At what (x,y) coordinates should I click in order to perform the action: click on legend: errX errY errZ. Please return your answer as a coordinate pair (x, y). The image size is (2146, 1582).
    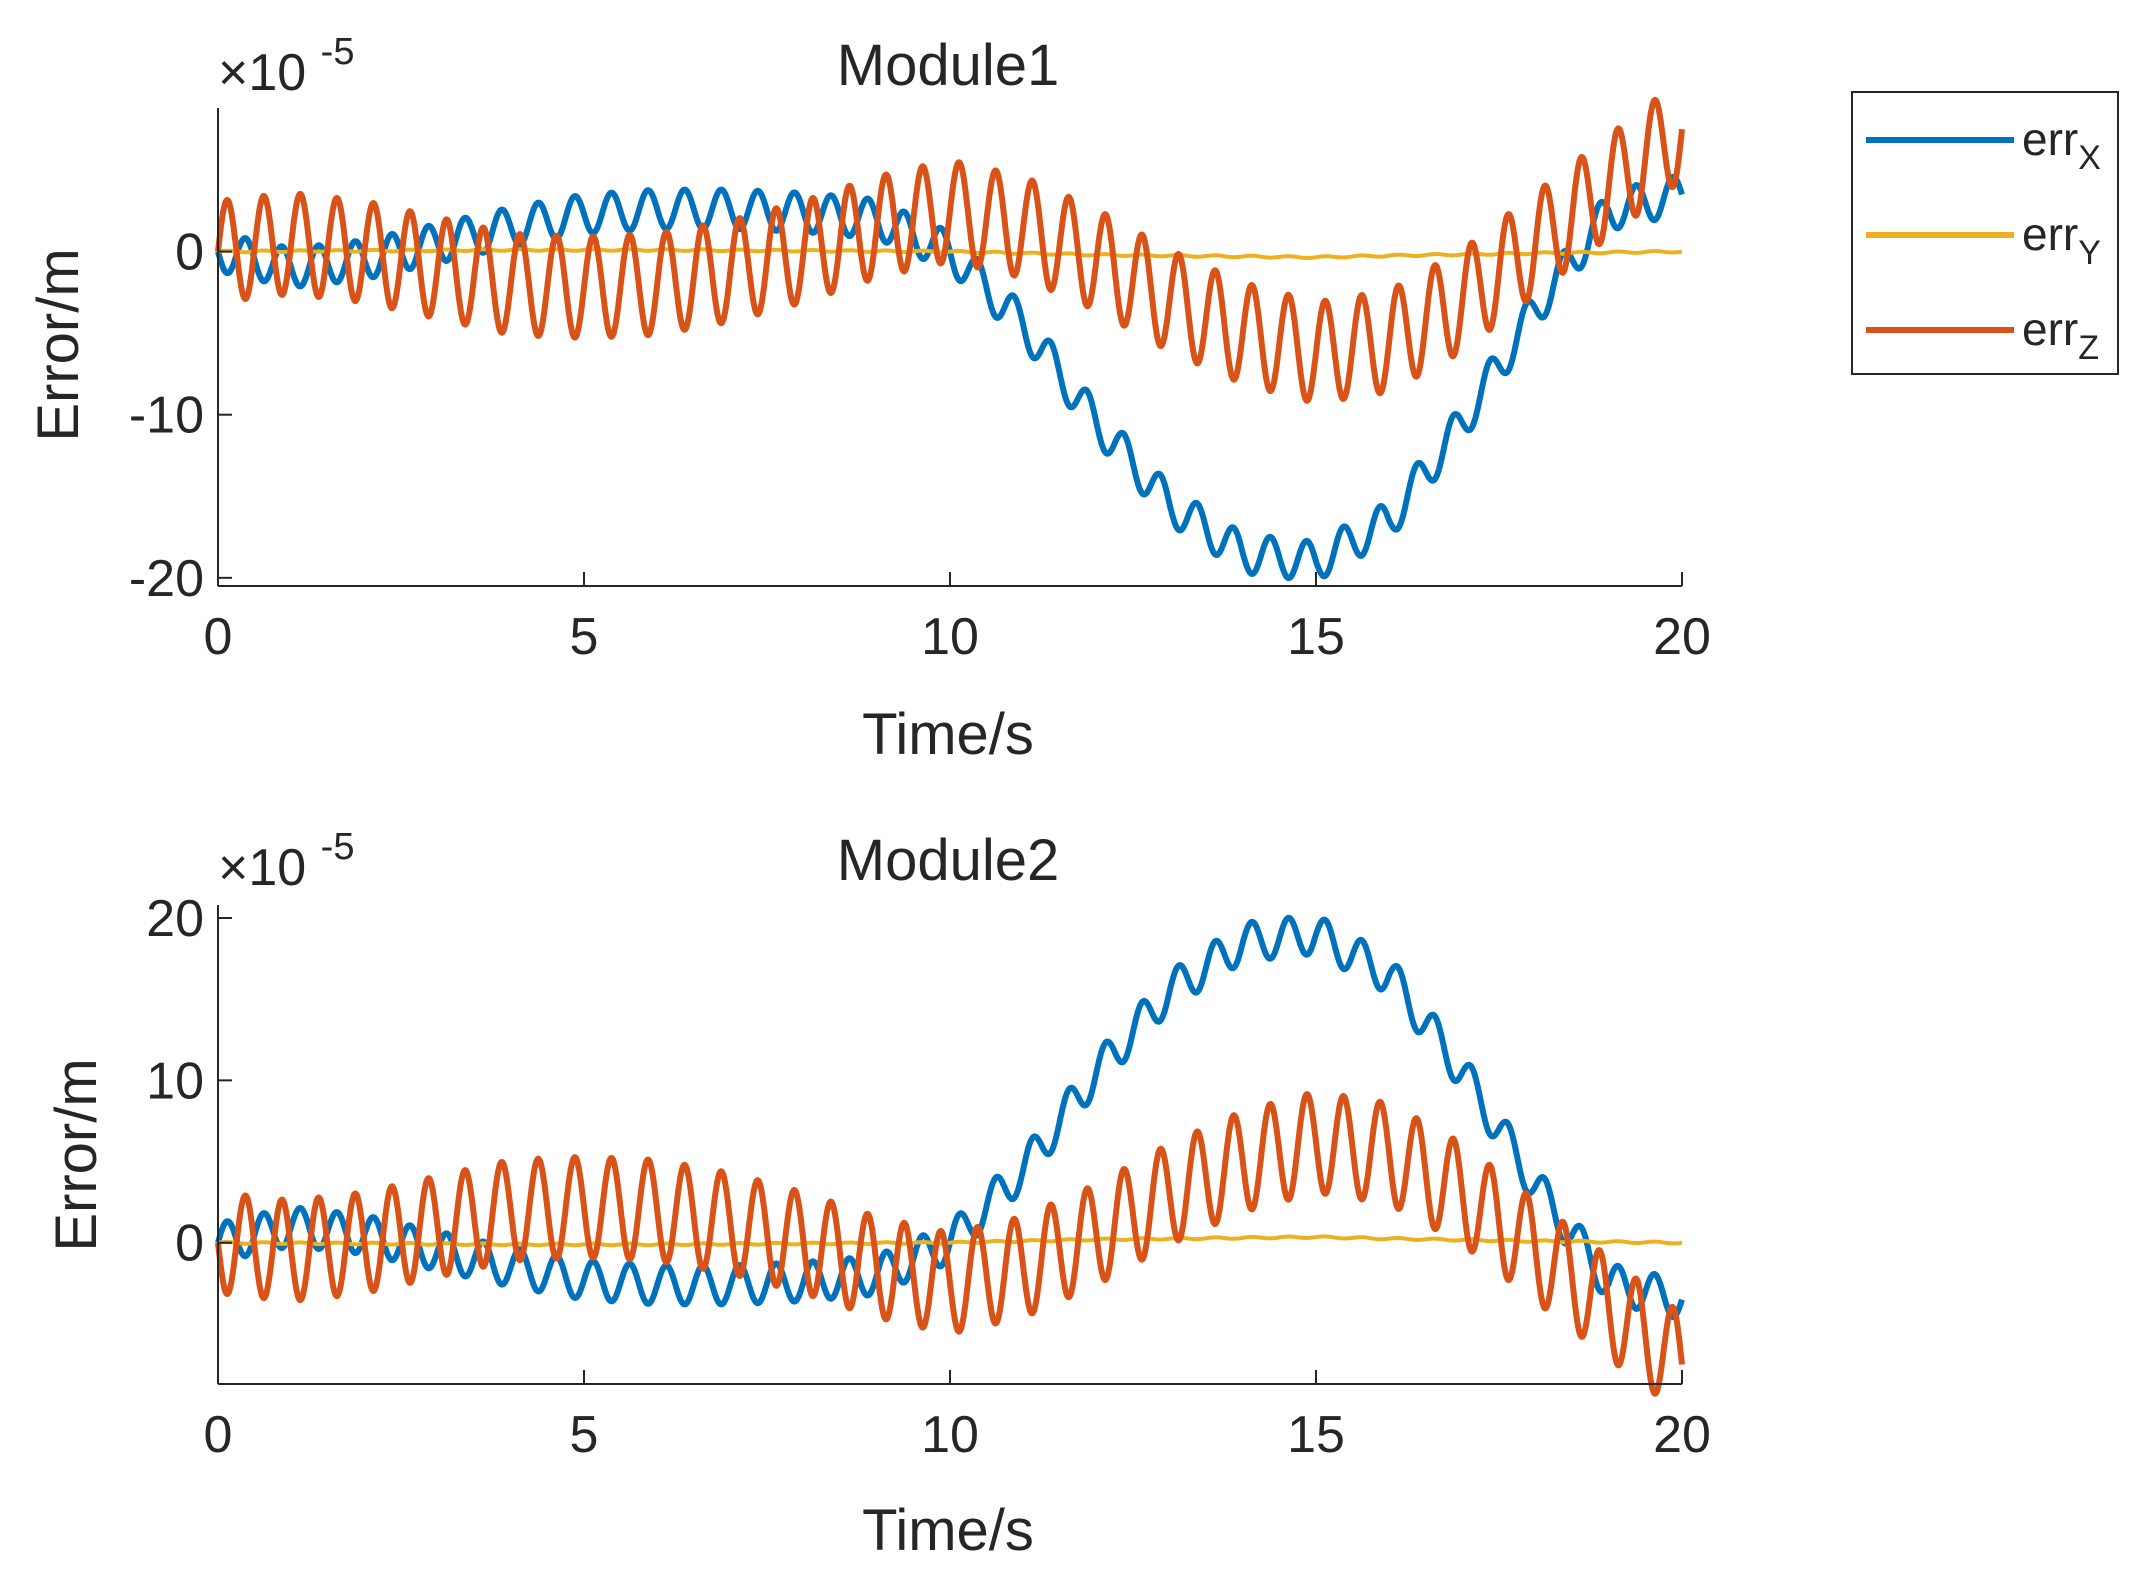
    Looking at the image, I should click on (1985, 233).